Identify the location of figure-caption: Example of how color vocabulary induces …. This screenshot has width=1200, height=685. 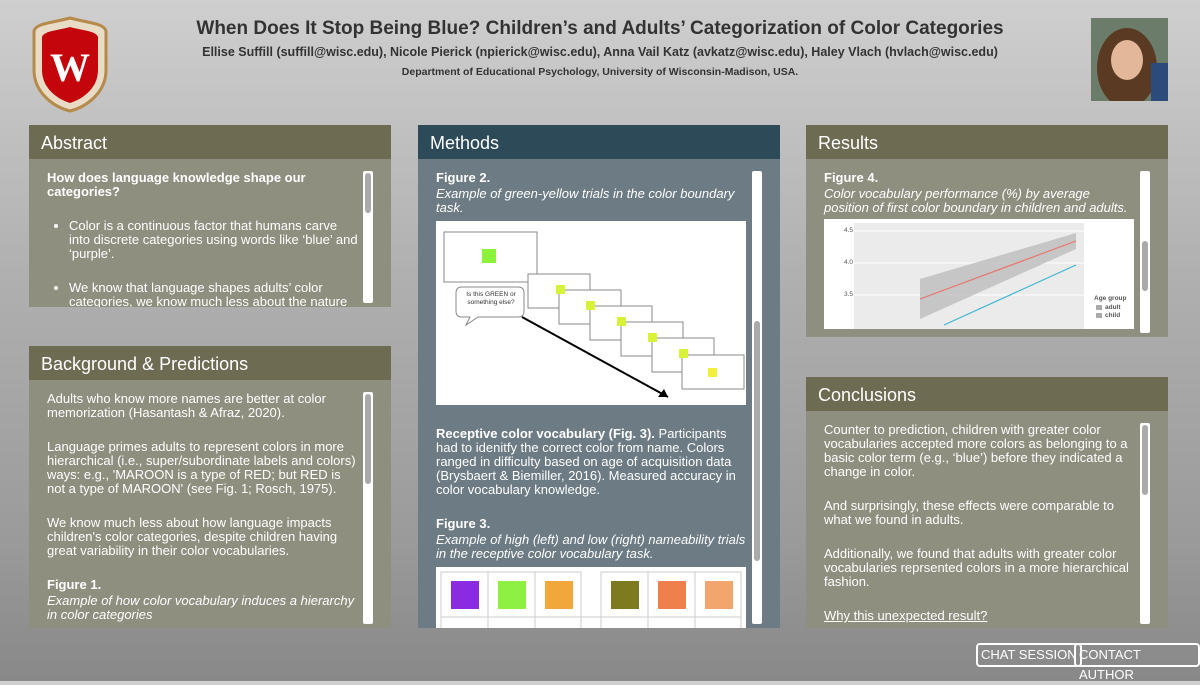
(201, 607).